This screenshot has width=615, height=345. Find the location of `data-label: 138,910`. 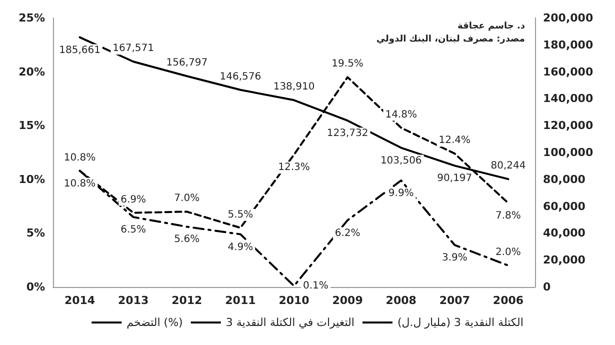

data-label: 138,910 is located at coordinates (294, 87).